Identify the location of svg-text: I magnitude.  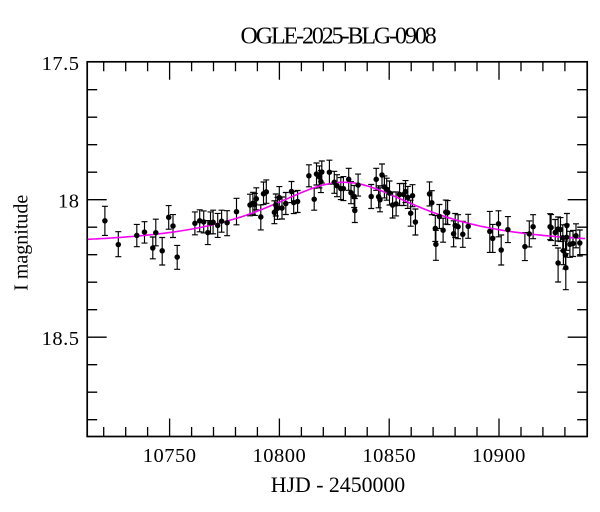
(21, 243).